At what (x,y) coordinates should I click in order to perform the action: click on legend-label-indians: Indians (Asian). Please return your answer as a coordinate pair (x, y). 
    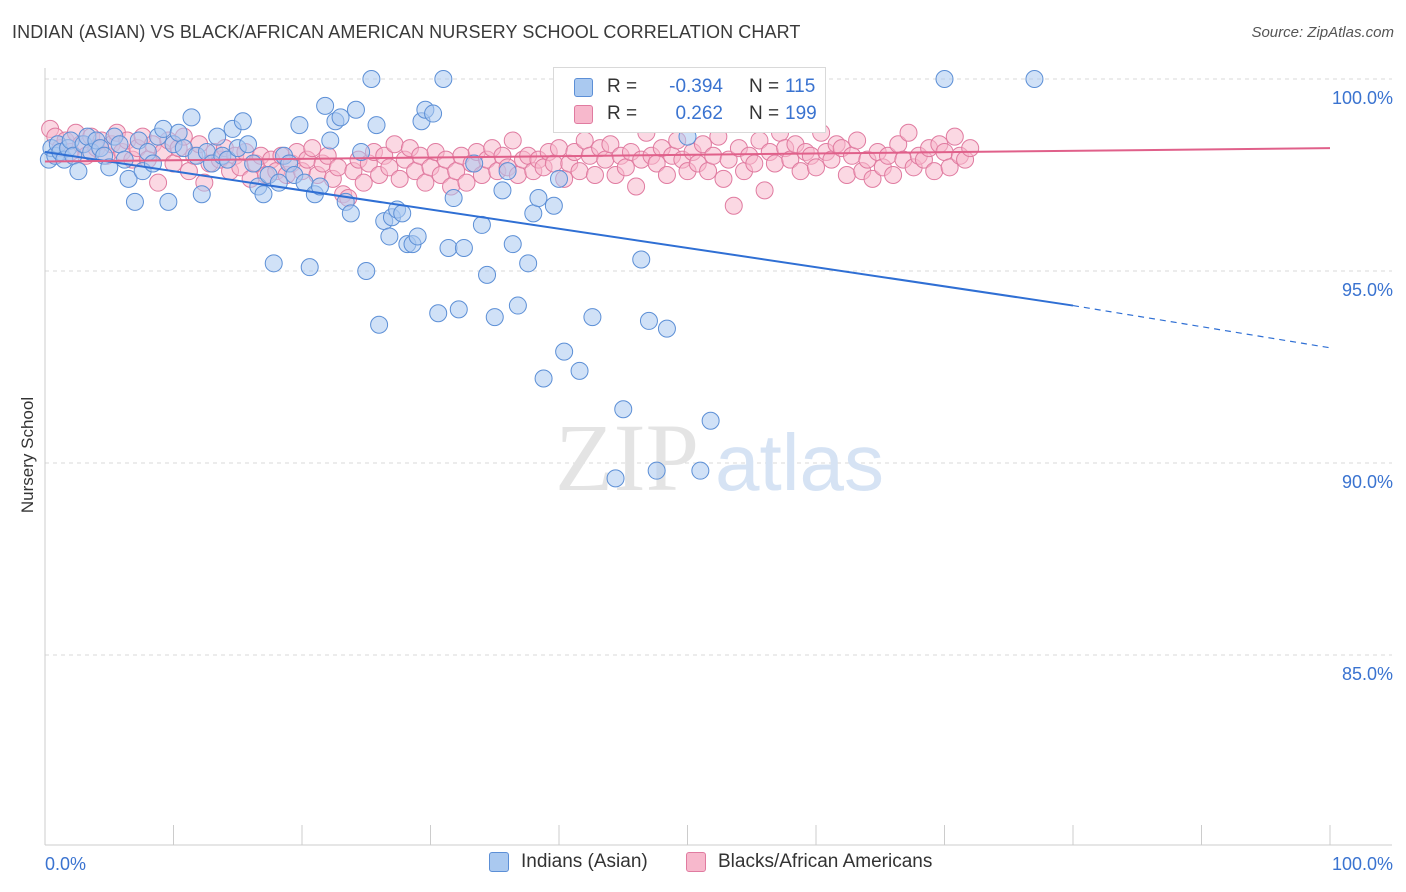
    Looking at the image, I should click on (584, 861).